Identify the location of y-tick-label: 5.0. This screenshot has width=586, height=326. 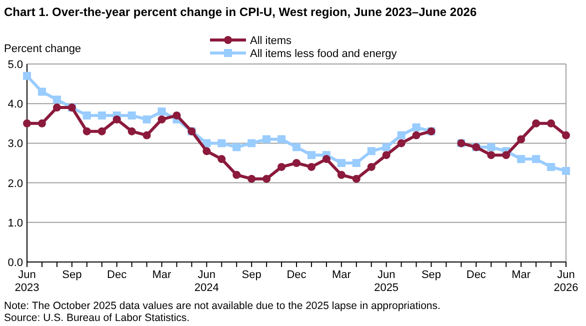
(15, 65).